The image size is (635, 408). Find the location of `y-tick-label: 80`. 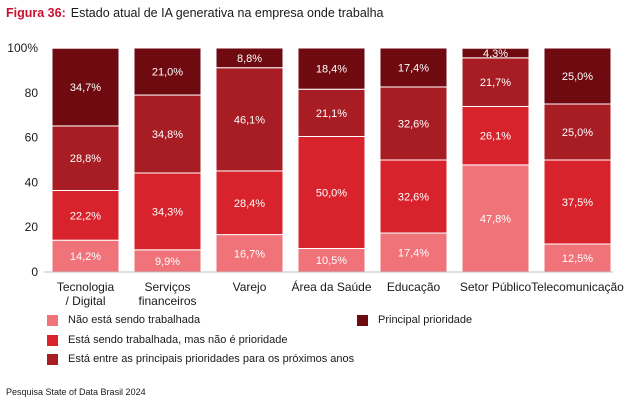

y-tick-label: 80 is located at coordinates (32, 93).